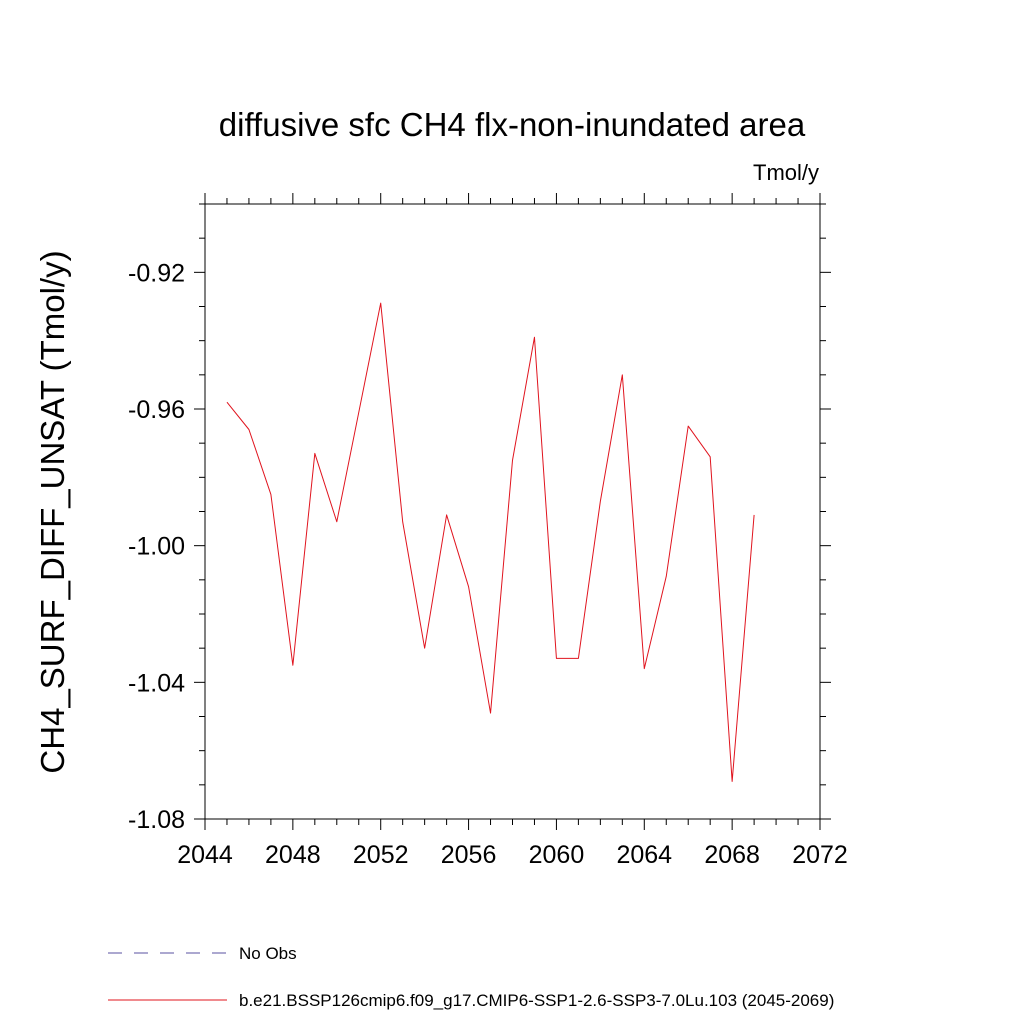  I want to click on x-tick-label: 2064, so click(644, 855).